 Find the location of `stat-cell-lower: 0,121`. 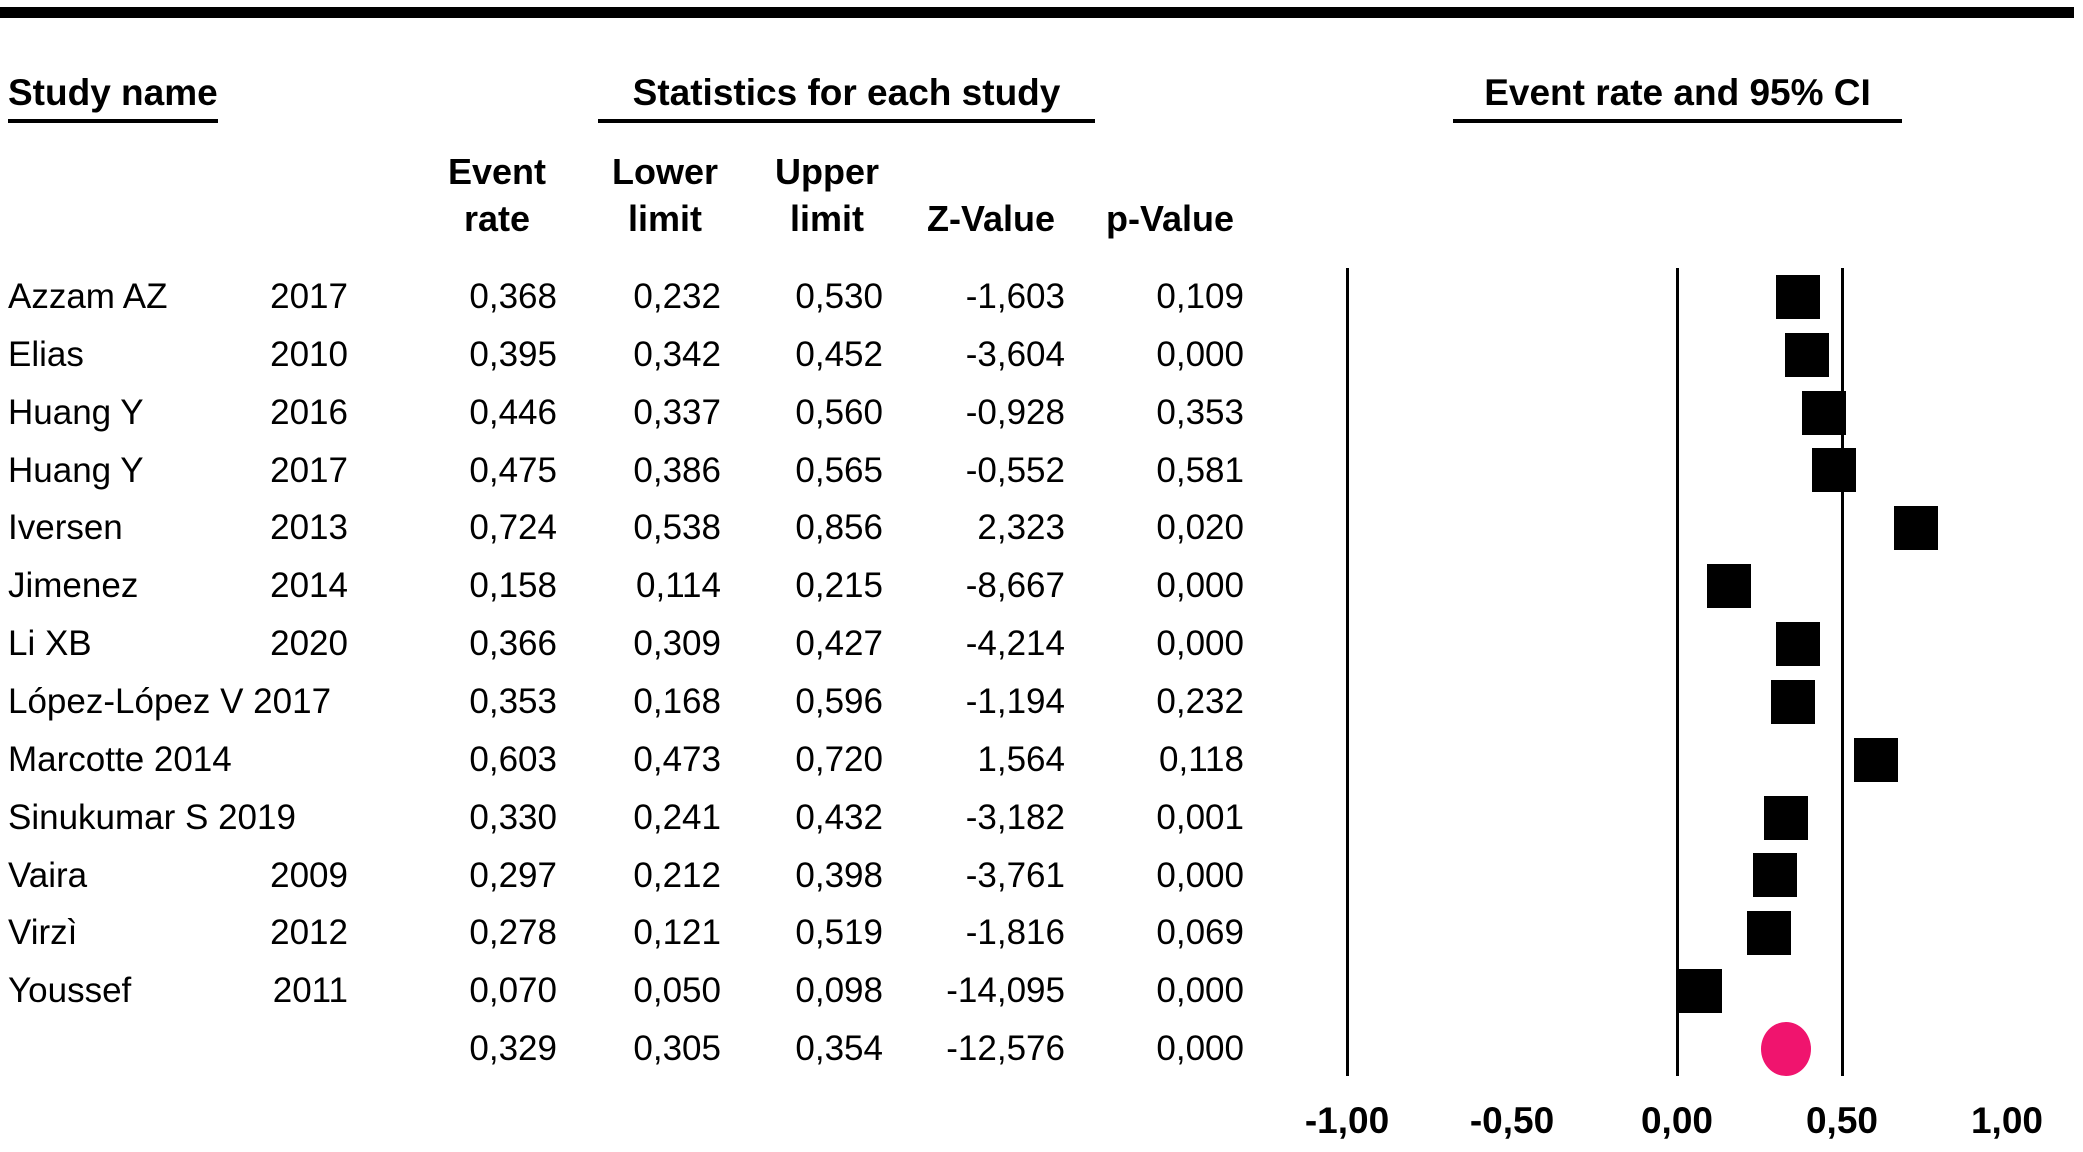

stat-cell-lower: 0,121 is located at coordinates (677, 933).